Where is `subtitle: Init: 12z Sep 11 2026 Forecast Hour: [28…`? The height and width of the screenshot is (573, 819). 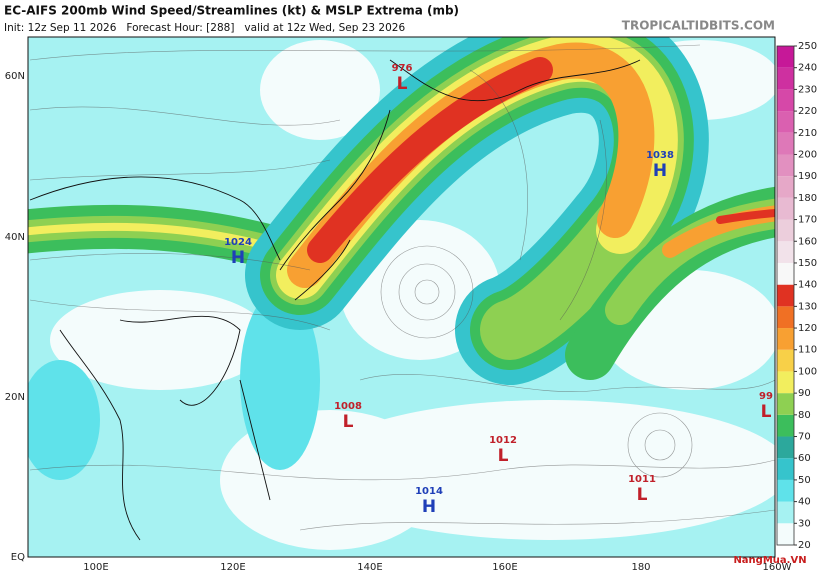 subtitle: Init: 12z Sep 11 2026 Forecast Hour: [28… is located at coordinates (204, 28).